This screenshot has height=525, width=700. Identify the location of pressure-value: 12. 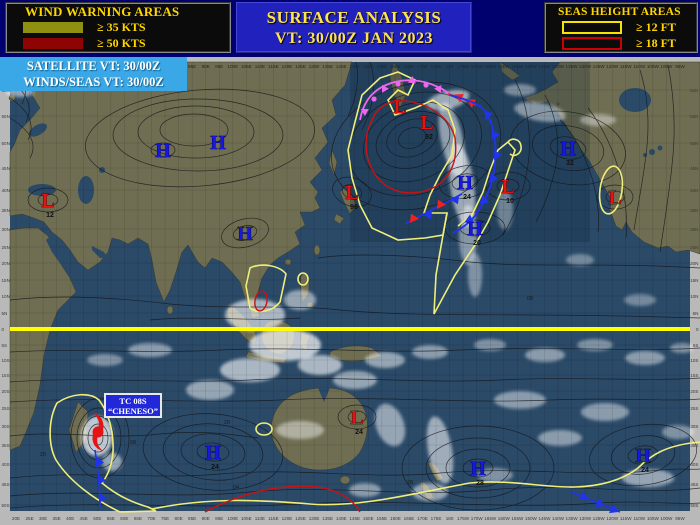
(50, 215).